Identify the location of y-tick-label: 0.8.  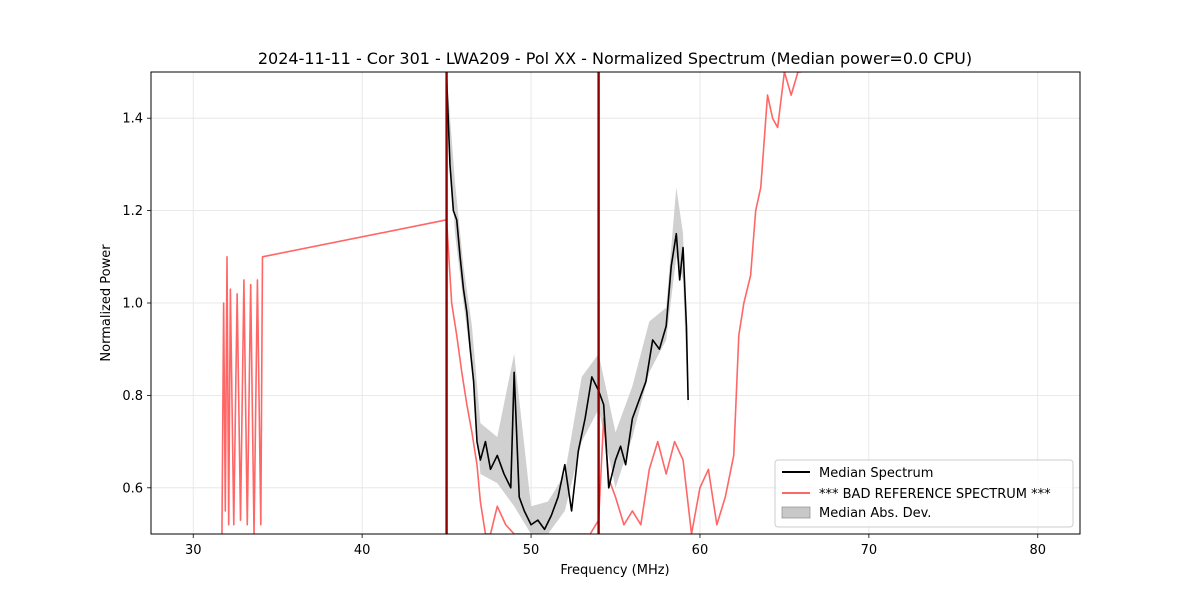
(132, 396).